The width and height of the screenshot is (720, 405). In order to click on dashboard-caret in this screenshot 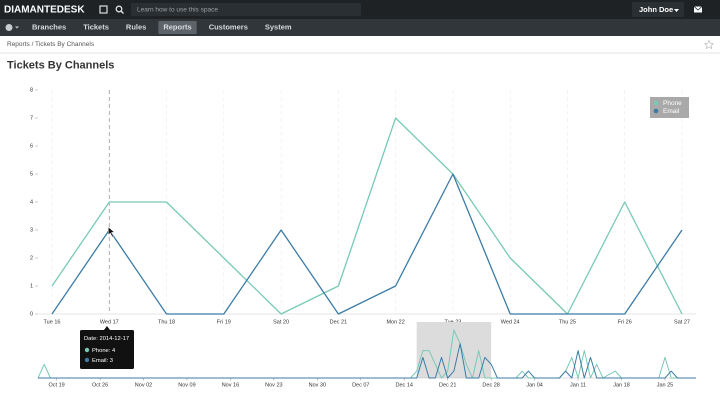, I will do `click(17, 27)`.